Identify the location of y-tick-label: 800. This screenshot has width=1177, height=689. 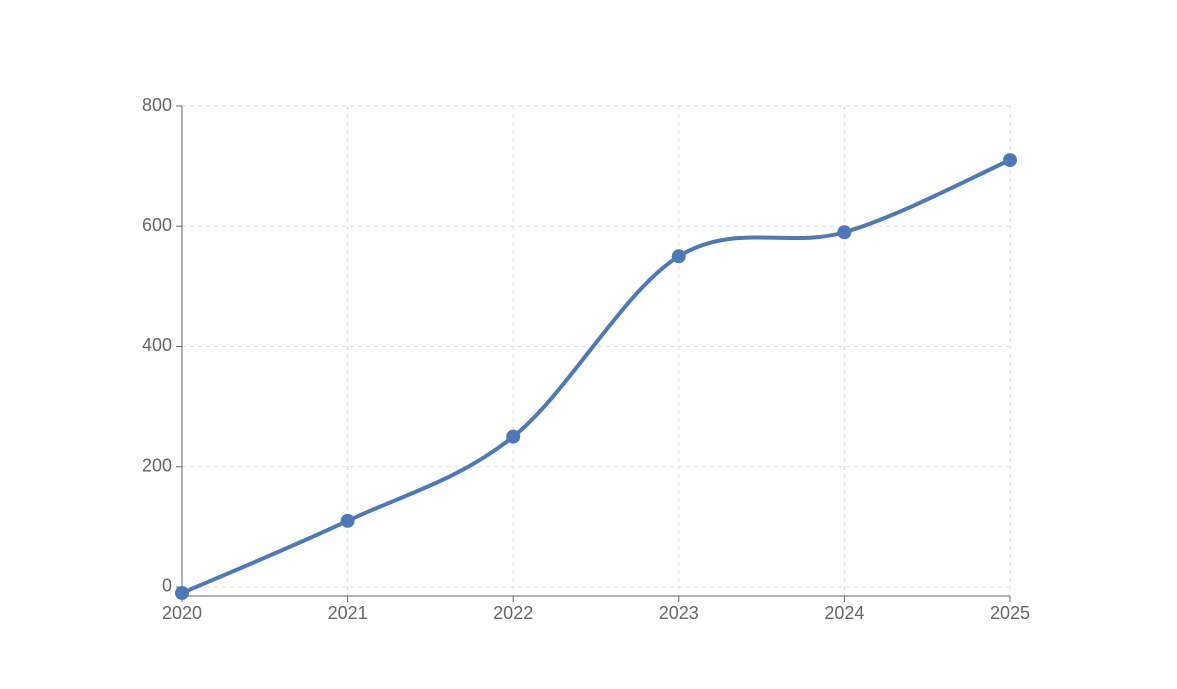
(157, 105).